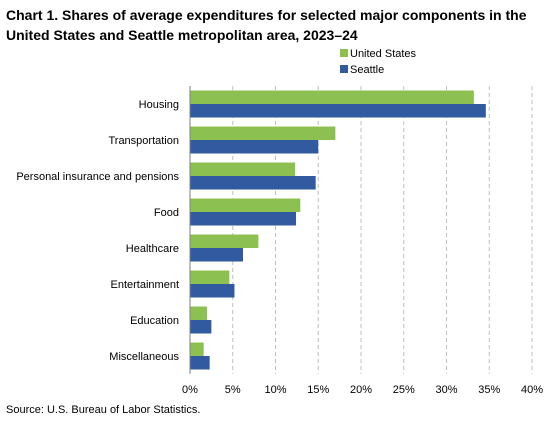  I want to click on legend-label-united-states: United States, so click(383, 54).